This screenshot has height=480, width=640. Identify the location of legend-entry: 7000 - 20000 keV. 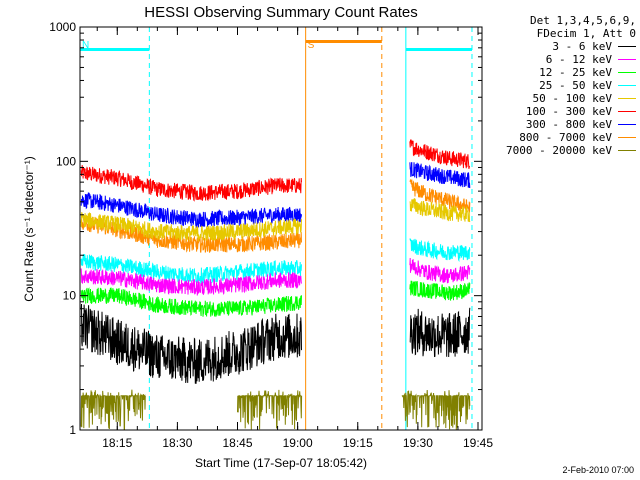
(561, 150).